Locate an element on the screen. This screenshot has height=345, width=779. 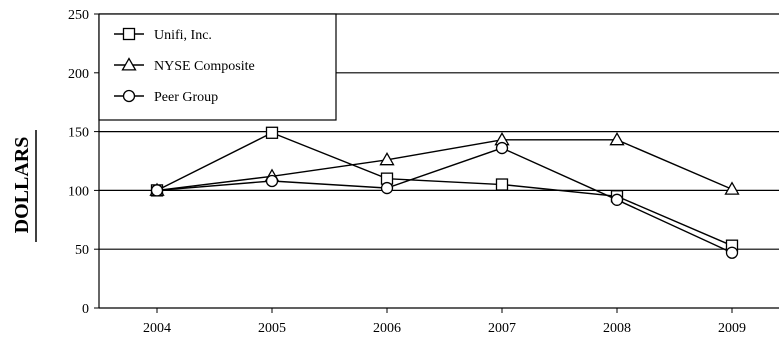
series-nyse-composite is located at coordinates (444, 164).